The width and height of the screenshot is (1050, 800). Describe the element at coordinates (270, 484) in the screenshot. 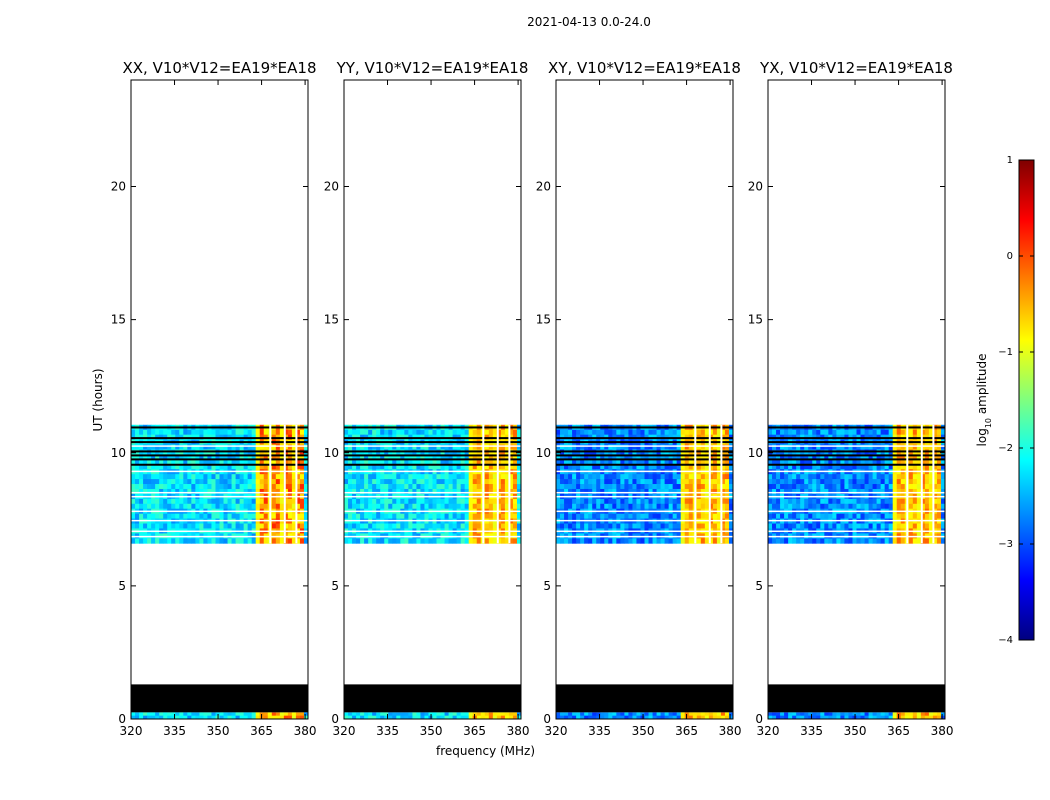

I see `channel-gap` at that location.